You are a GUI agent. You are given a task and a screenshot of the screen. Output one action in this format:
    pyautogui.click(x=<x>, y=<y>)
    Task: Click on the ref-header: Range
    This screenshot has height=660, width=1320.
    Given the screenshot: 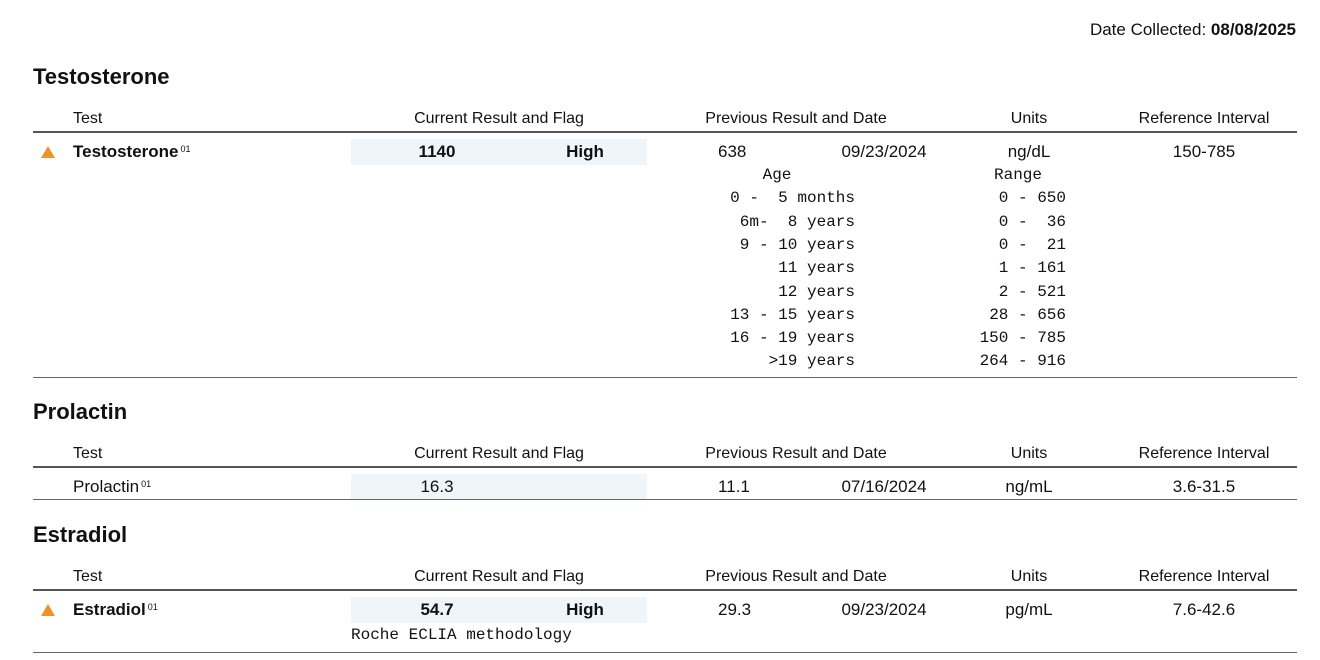 What is the action you would take?
    pyautogui.click(x=1018, y=175)
    